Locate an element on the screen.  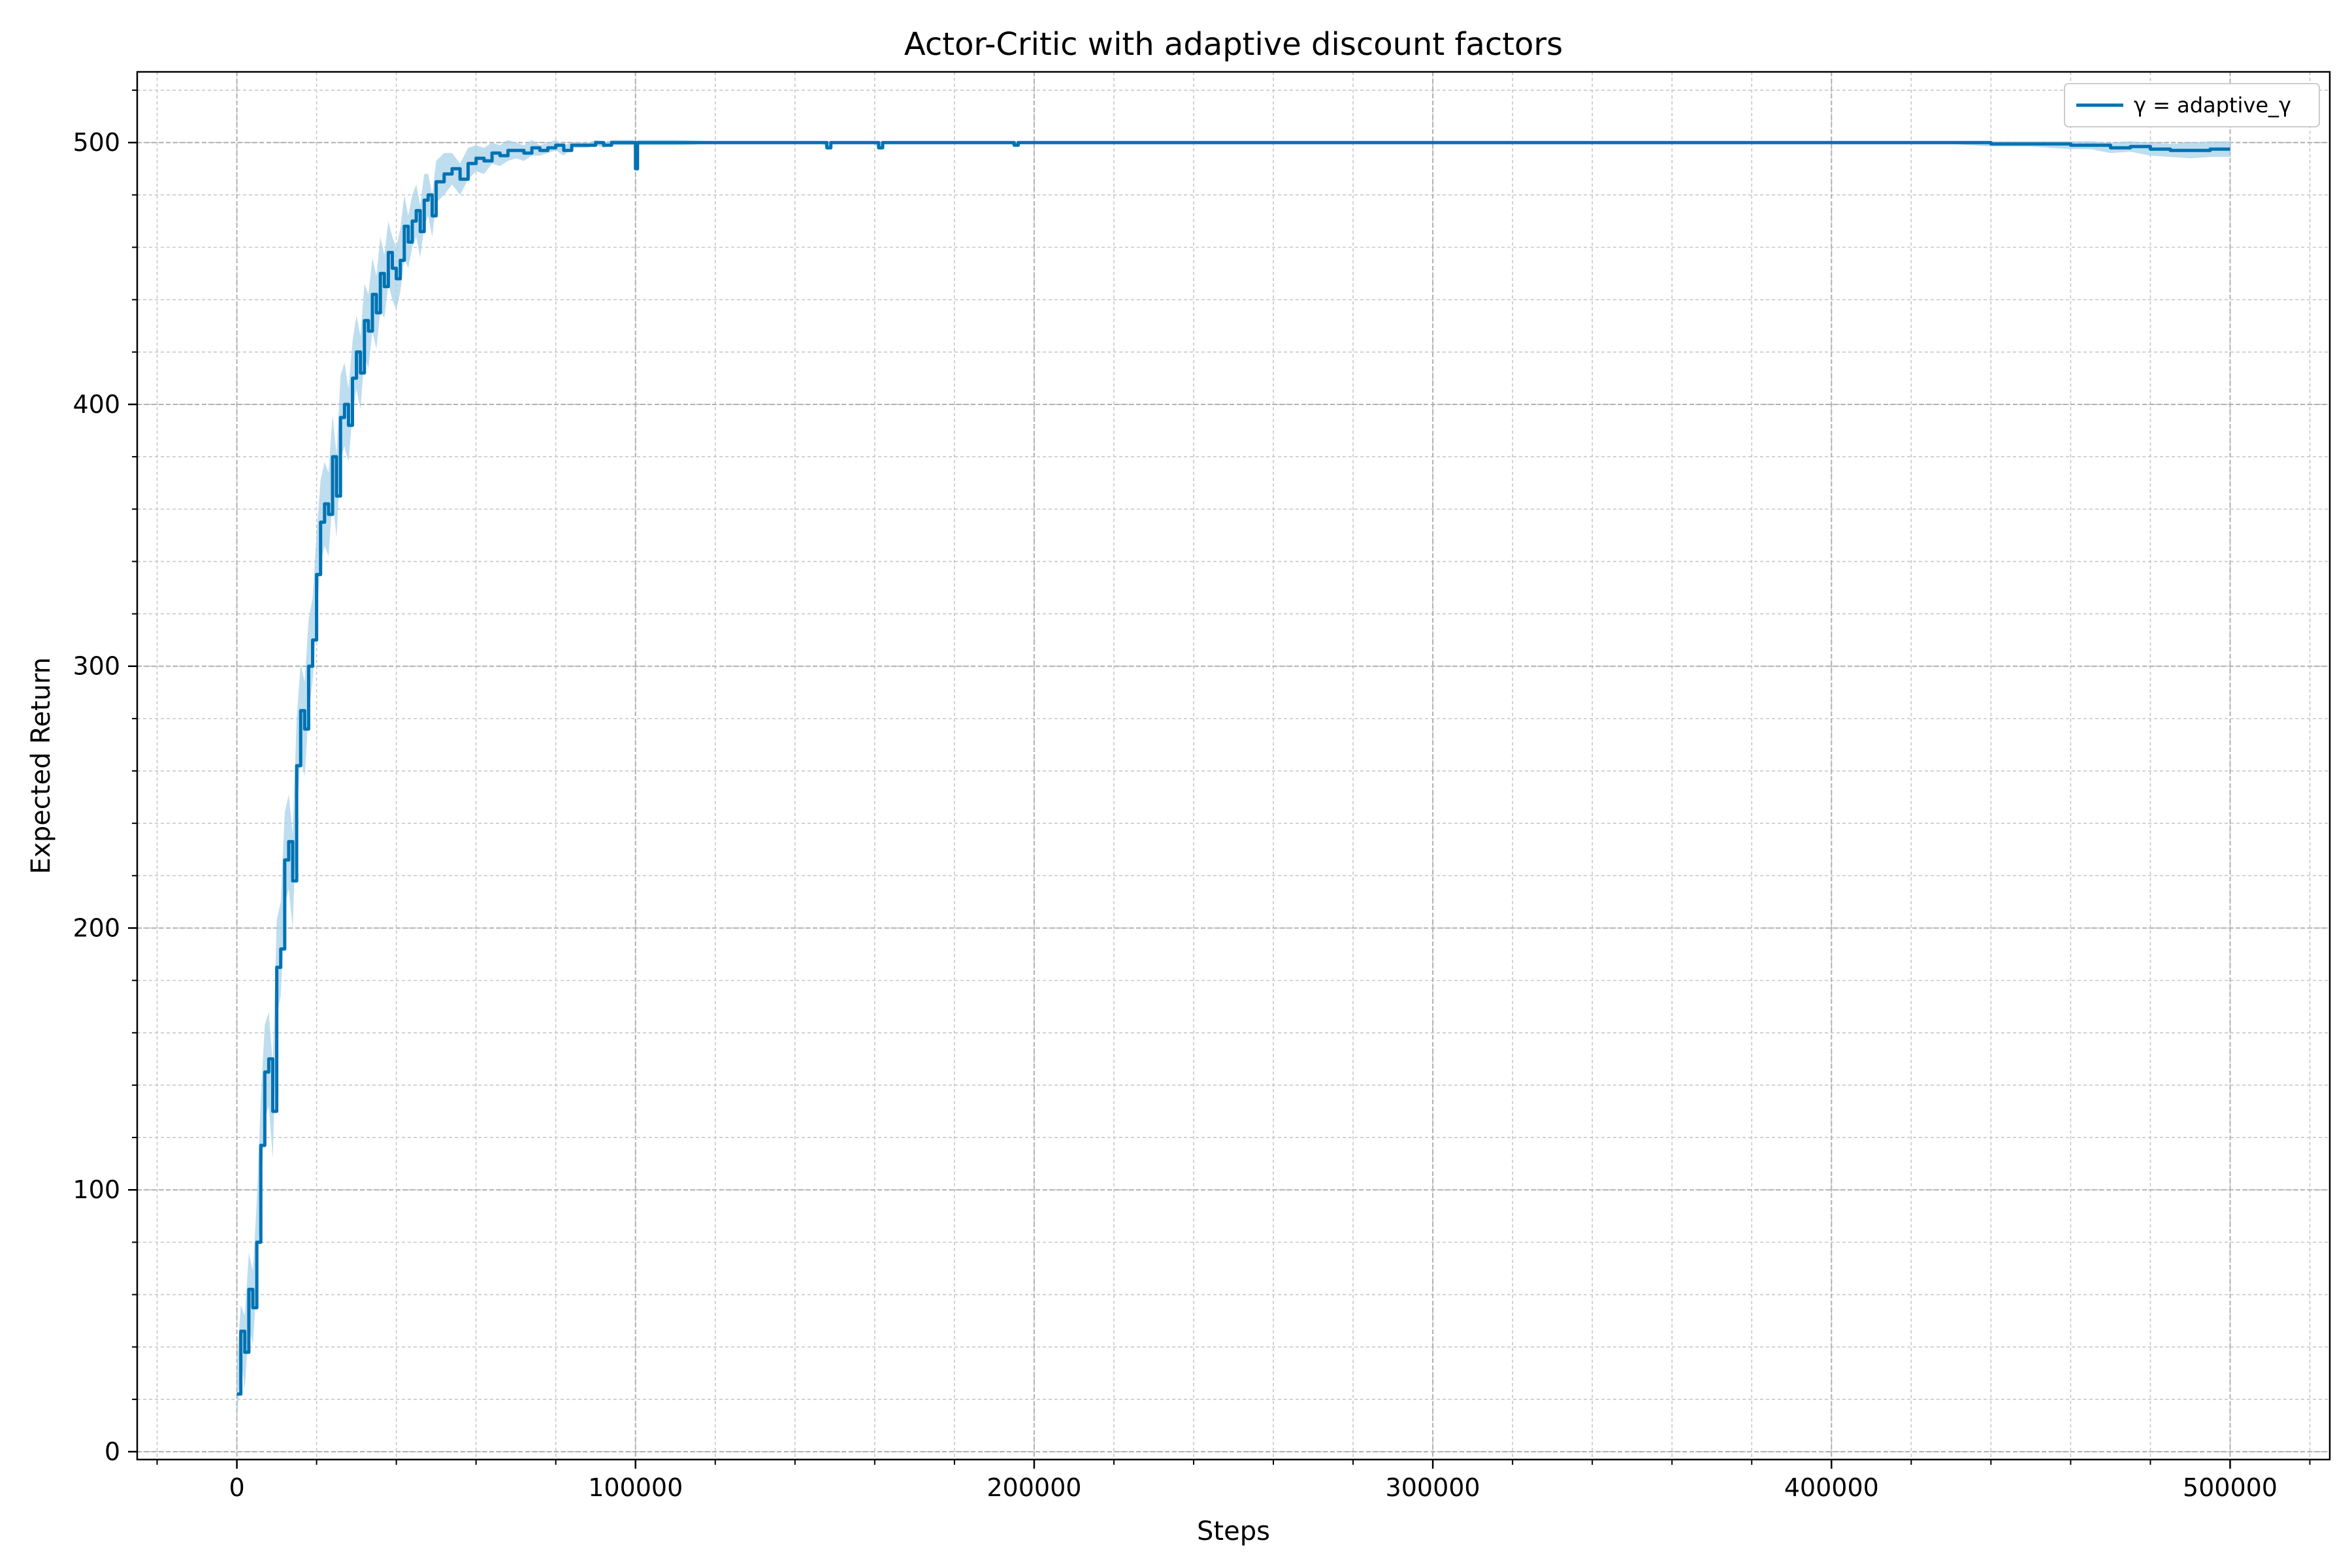
y-tick-label: 0 is located at coordinates (112, 1451).